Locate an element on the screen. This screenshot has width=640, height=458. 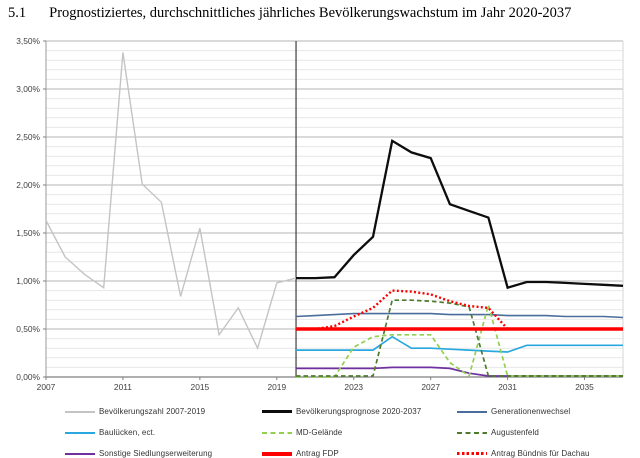
legend-item-7: Sonstige Siedlungserweiterung is located at coordinates (163, 450).